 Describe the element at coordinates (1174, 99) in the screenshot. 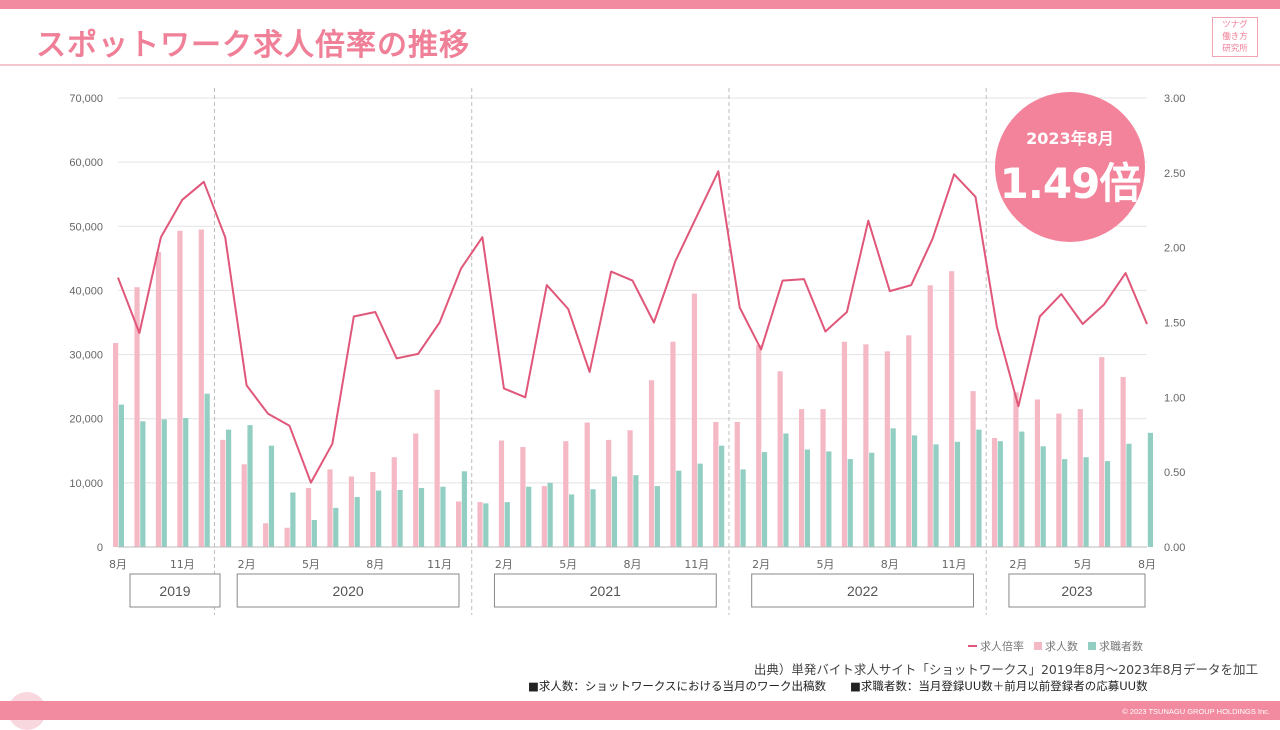

I see `y-right-tick-label: 3.00` at that location.